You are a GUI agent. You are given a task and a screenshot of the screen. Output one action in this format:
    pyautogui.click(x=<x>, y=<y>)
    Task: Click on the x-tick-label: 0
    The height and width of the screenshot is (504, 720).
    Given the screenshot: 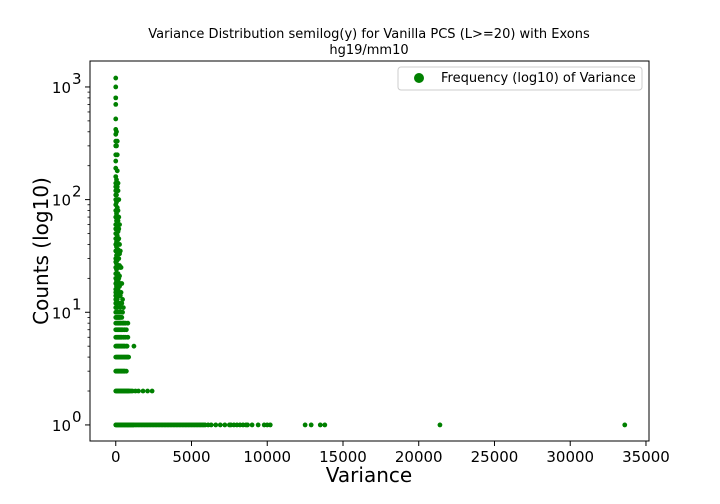 What is the action you would take?
    pyautogui.click(x=116, y=457)
    